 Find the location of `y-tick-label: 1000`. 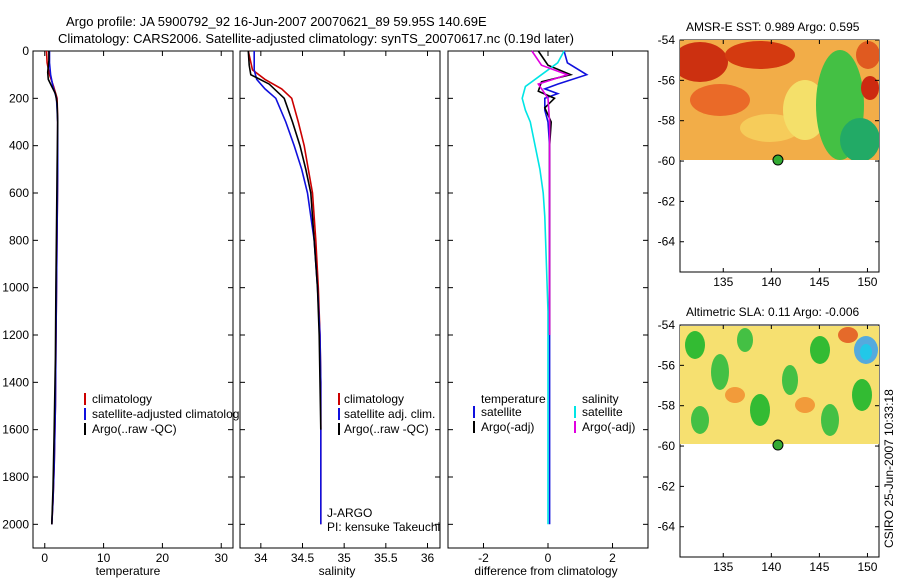

y-tick-label: 1000 is located at coordinates (15, 288).